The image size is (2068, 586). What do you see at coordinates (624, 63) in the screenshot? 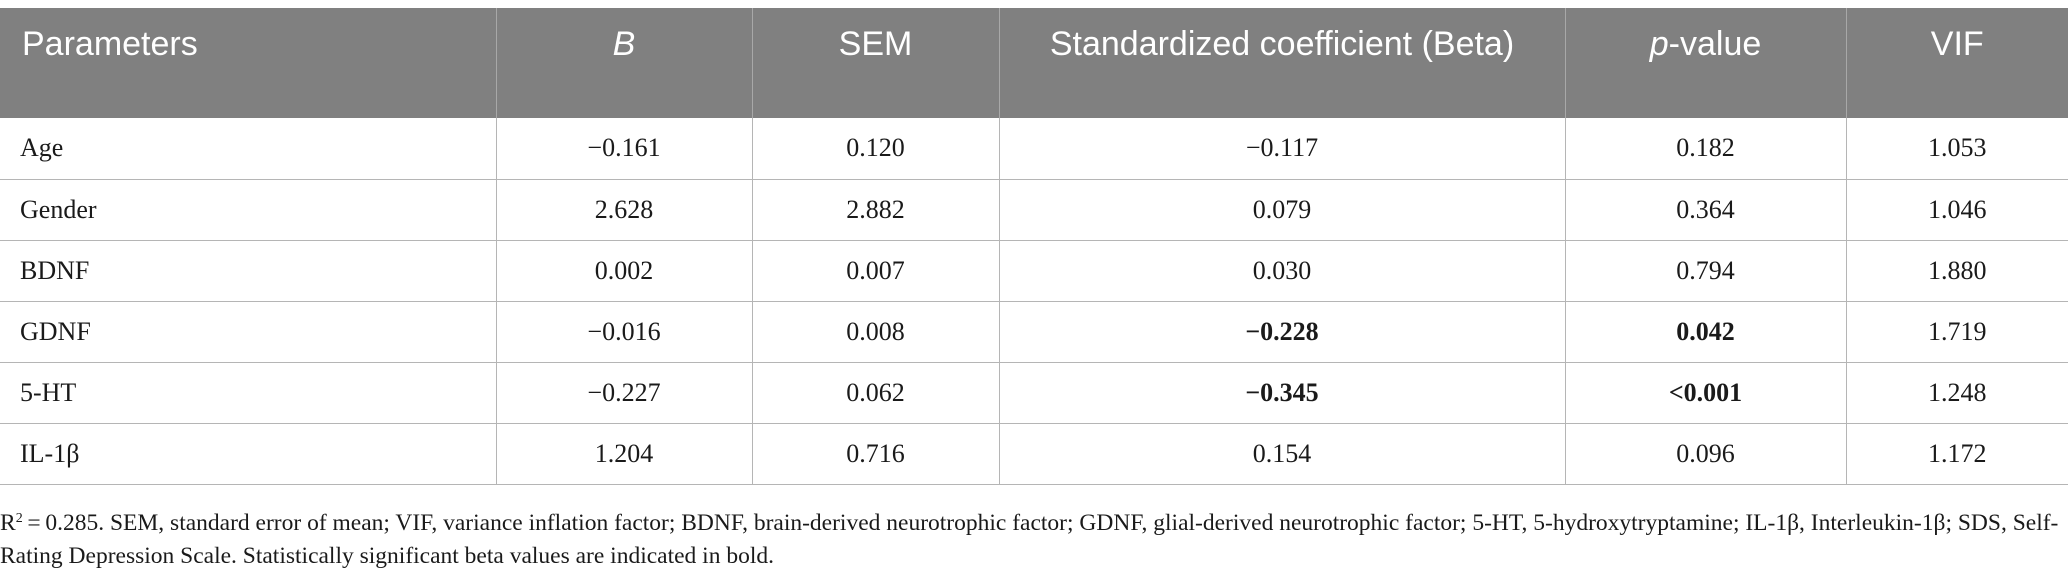
I see `header-b: B` at bounding box center [624, 63].